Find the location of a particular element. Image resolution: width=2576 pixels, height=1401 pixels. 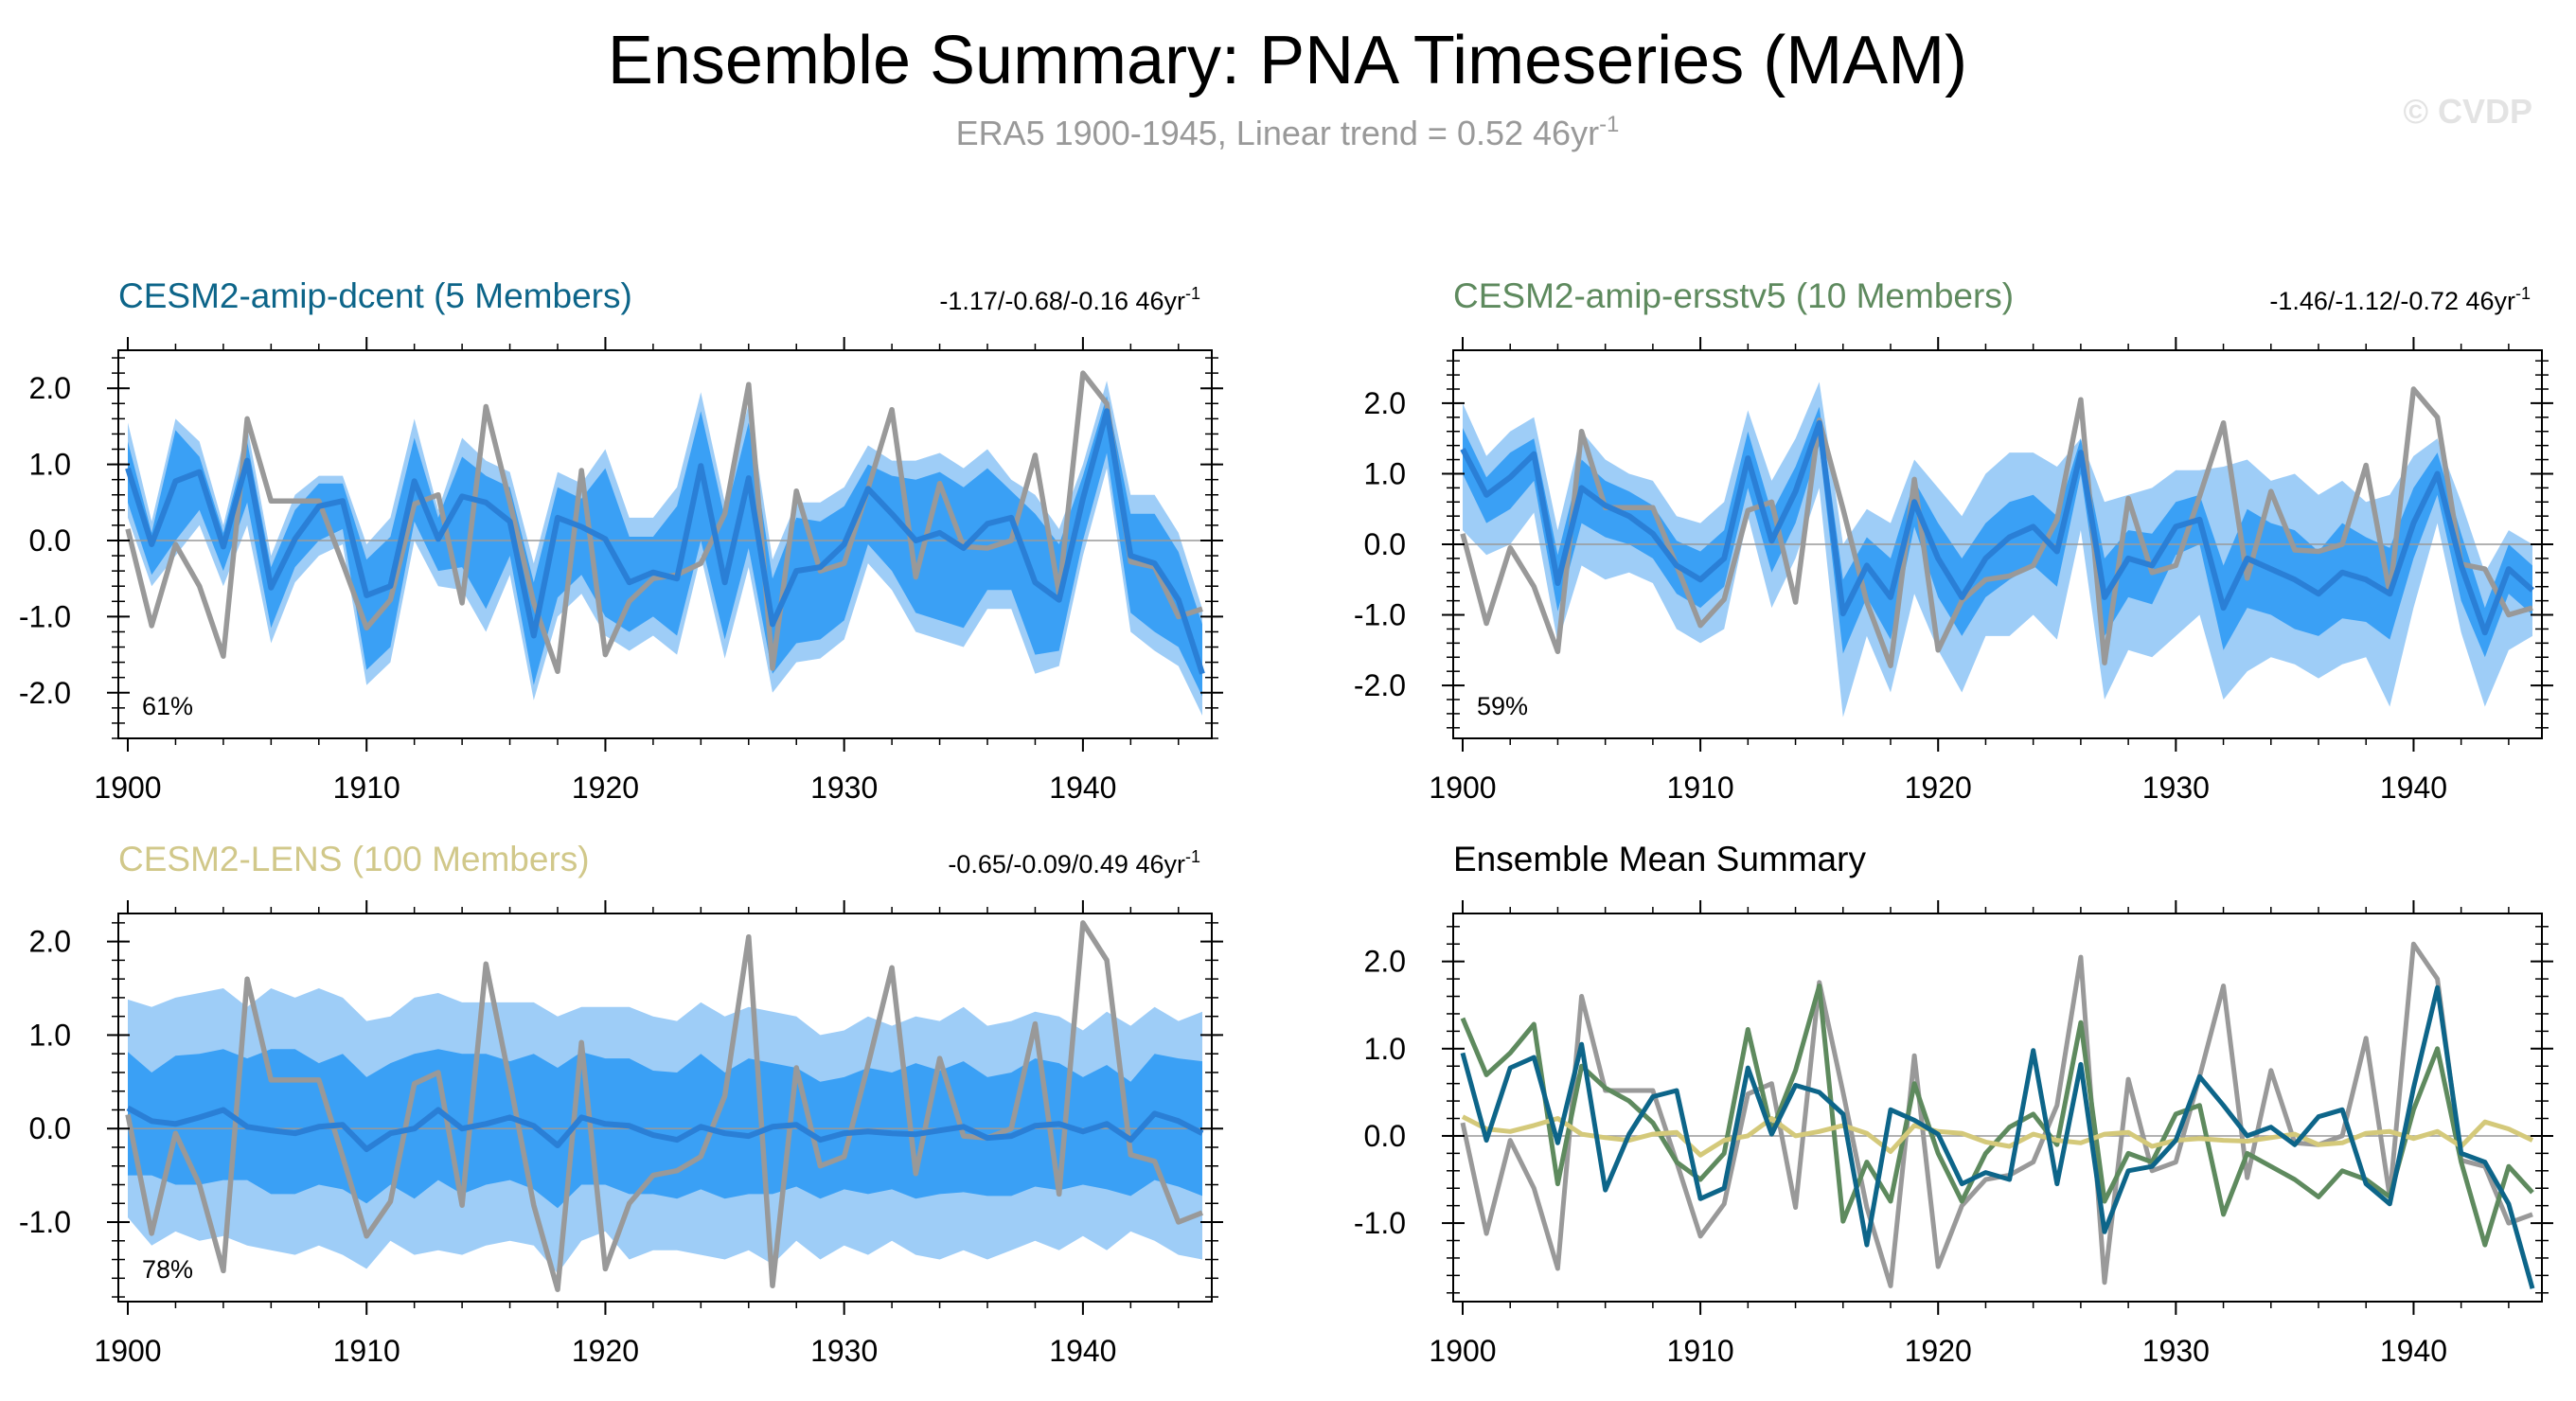

subtitle-exponent: -1 is located at coordinates (1609, 124).